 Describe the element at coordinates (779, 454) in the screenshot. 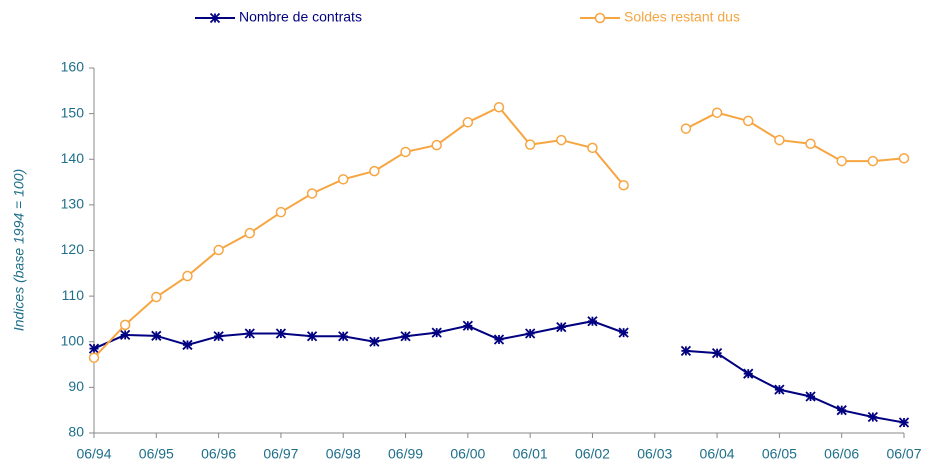

I see `x-tick-label: 06/05` at that location.